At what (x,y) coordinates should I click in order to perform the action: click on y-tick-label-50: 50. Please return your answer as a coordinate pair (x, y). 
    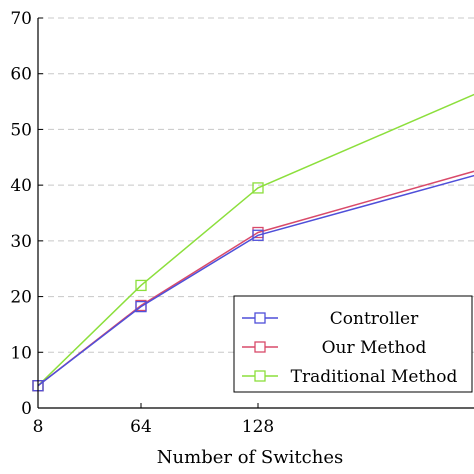
    Looking at the image, I should click on (21, 130).